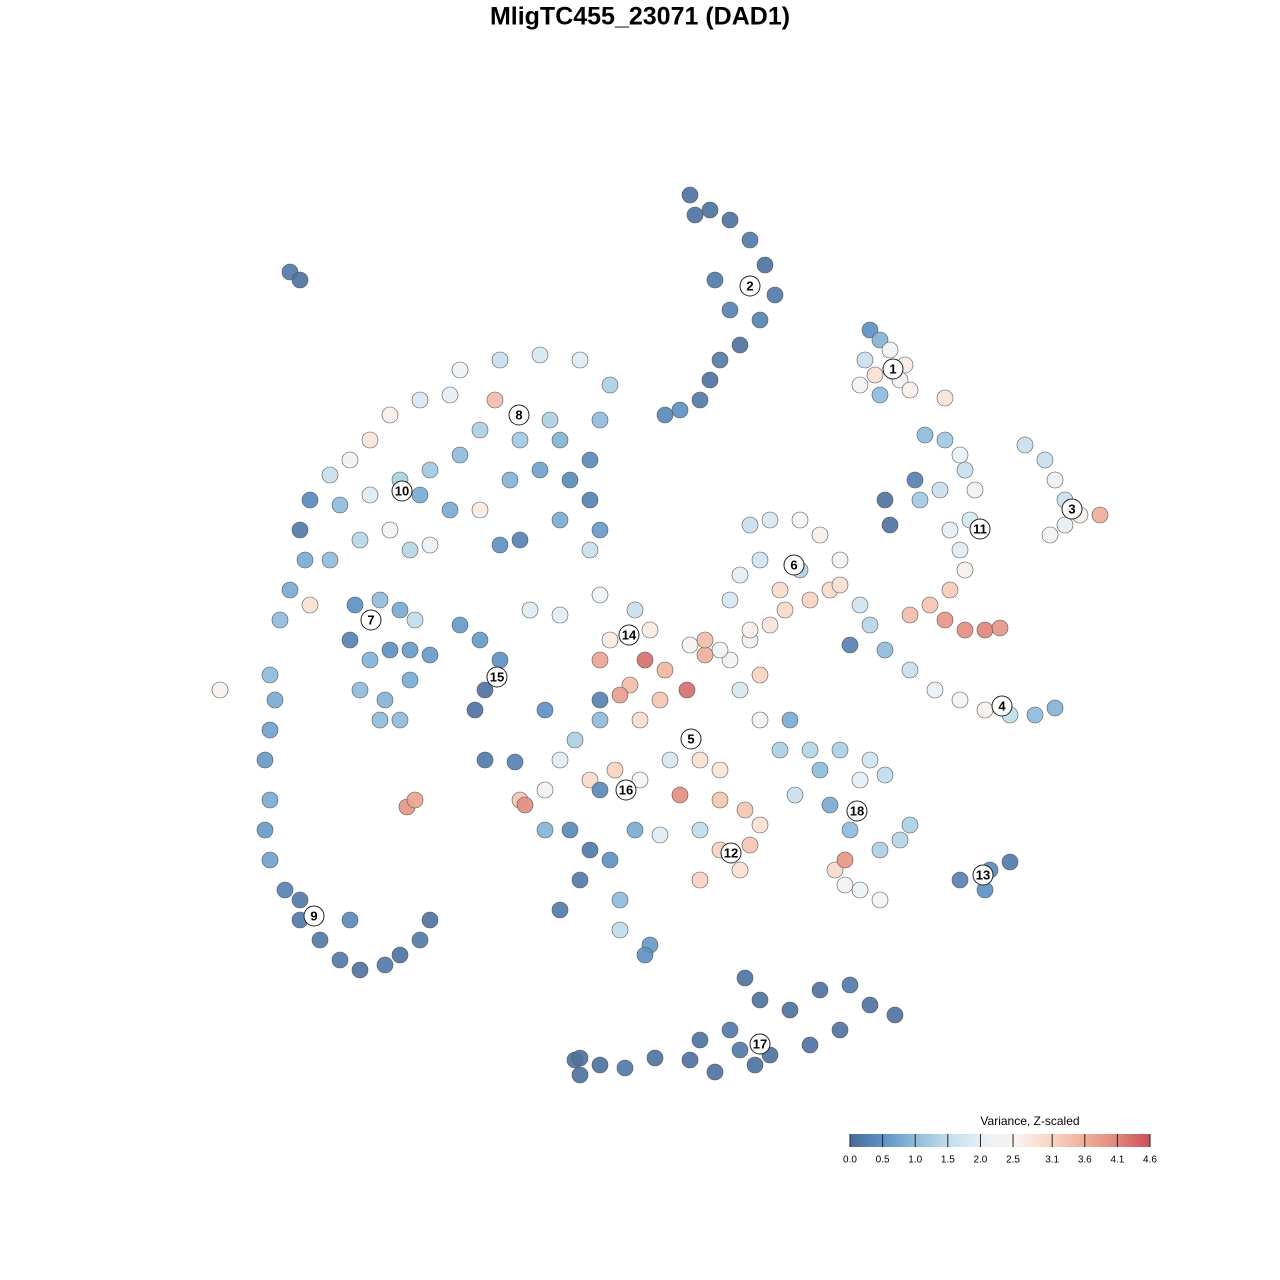 The width and height of the screenshot is (1280, 1280). Describe the element at coordinates (731, 852) in the screenshot. I see `cluster-label: 12` at that location.